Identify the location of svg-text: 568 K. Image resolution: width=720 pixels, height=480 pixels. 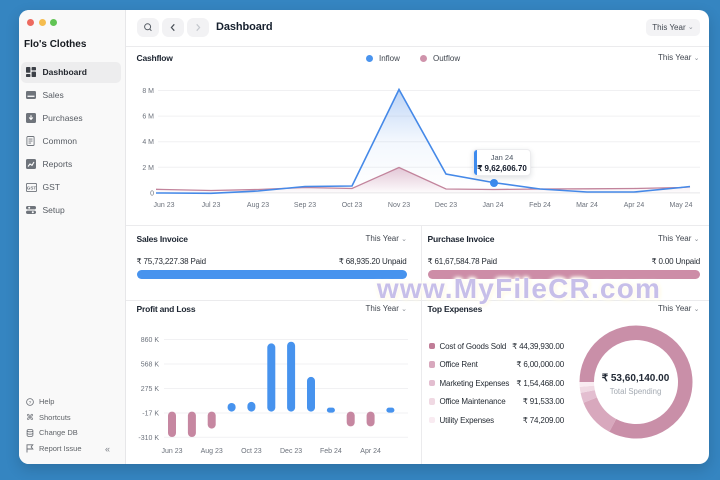
(150, 365).